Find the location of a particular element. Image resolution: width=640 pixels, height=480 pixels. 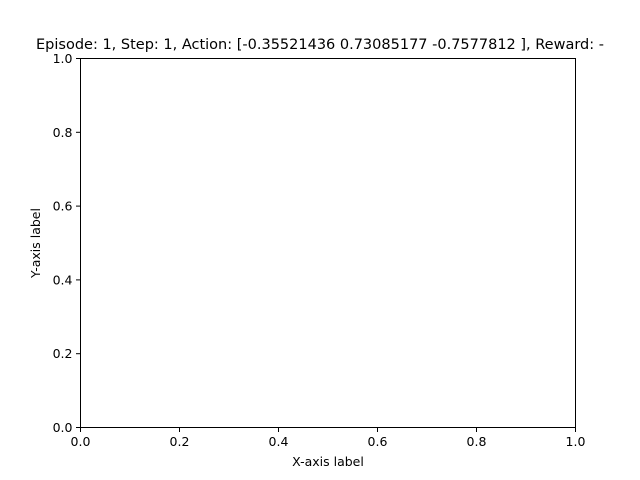

x-tick-label: 1.0 is located at coordinates (576, 441).